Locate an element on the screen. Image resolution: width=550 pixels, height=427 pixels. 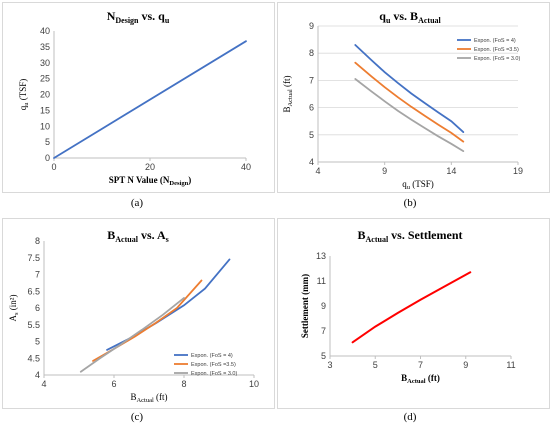
title-rest: vs. Settlement is located at coordinates (425, 235).